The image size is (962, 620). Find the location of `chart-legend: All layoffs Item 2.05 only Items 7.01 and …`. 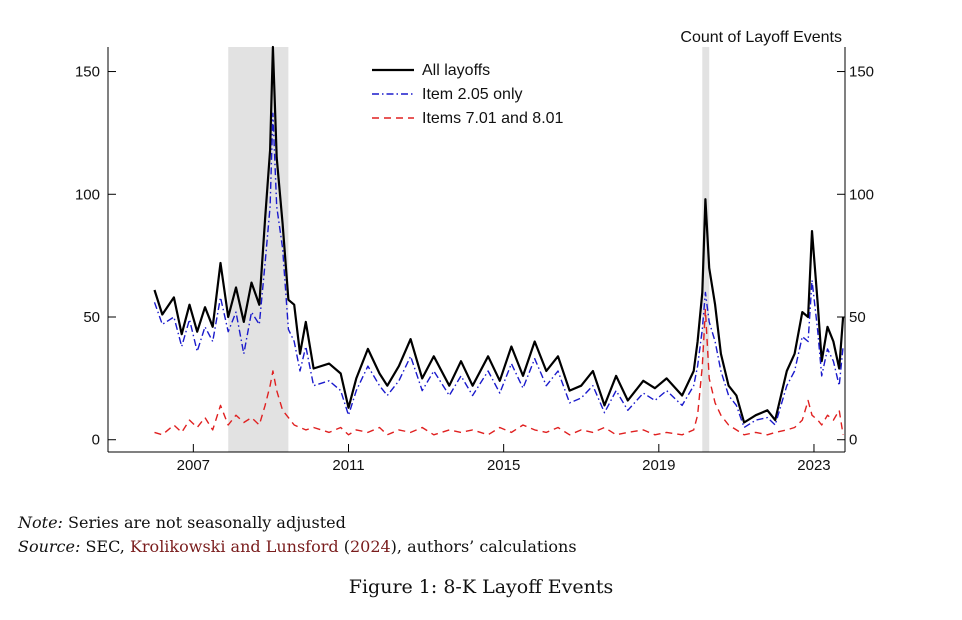

chart-legend: All layoffs Item 2.05 only Items 7.01 and … is located at coordinates (468, 94).